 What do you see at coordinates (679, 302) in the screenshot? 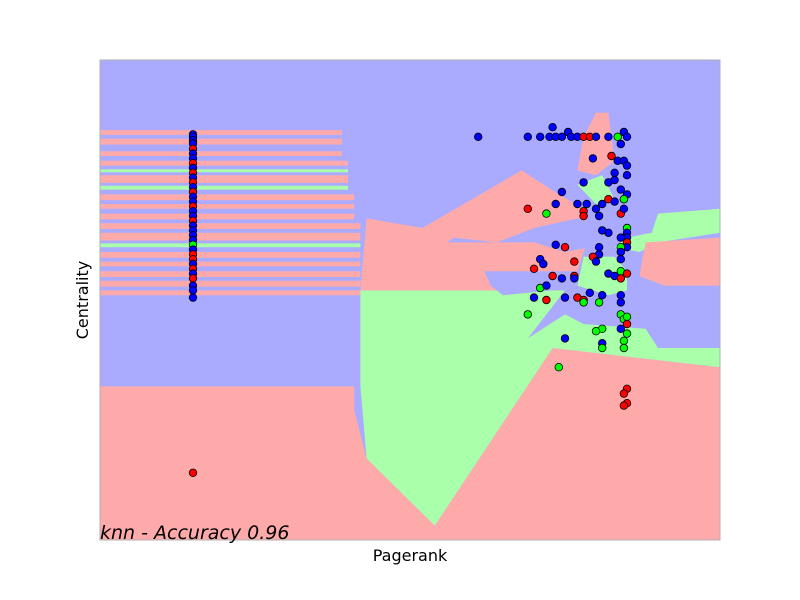
I see `decision-region-blue` at bounding box center [679, 302].